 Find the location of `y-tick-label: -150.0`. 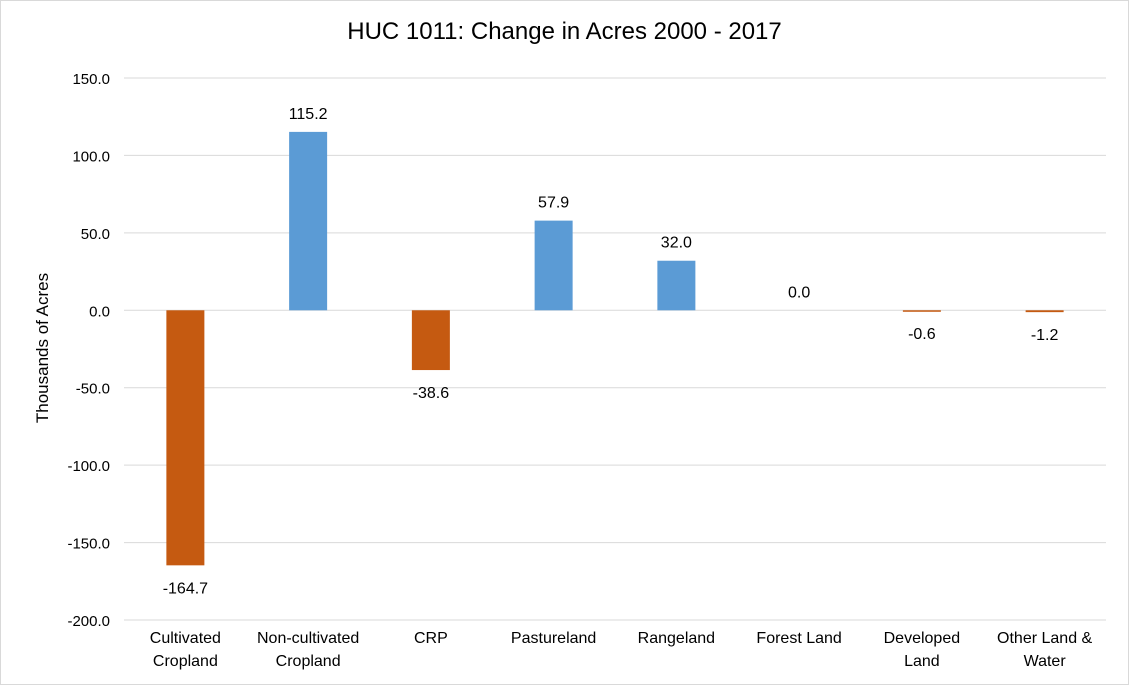

y-tick-label: -150.0 is located at coordinates (88, 544).